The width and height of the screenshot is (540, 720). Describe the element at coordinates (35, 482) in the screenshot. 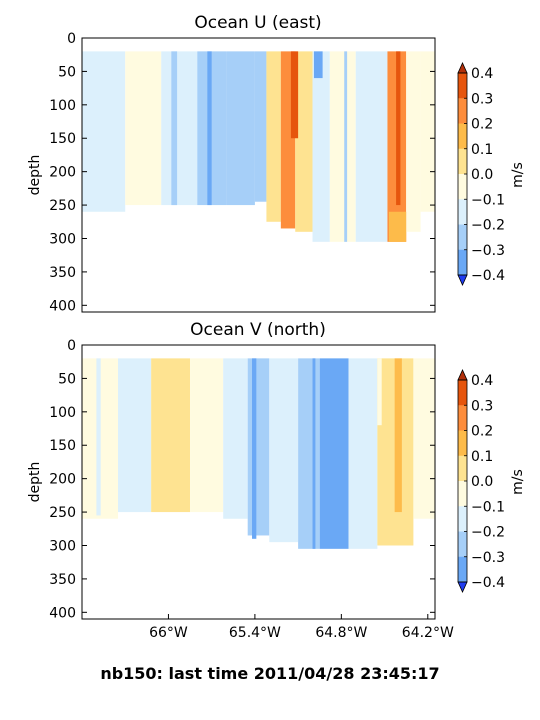

I see `panel-v-ylabel: depth` at that location.